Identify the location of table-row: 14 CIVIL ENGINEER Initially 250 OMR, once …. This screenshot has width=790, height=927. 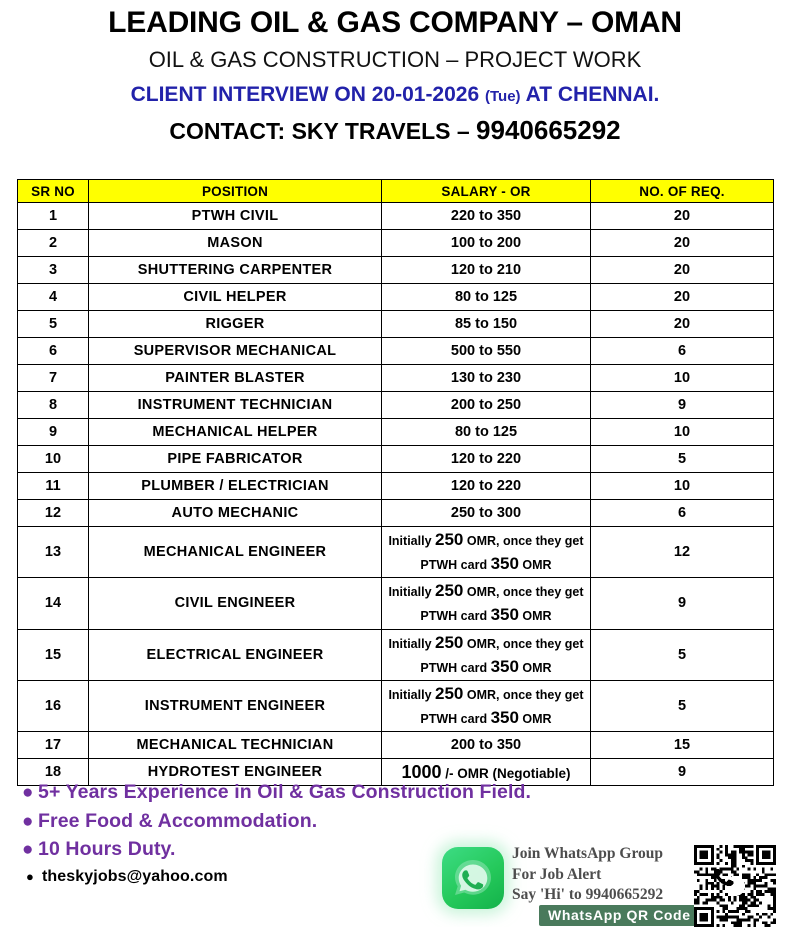
(395, 603).